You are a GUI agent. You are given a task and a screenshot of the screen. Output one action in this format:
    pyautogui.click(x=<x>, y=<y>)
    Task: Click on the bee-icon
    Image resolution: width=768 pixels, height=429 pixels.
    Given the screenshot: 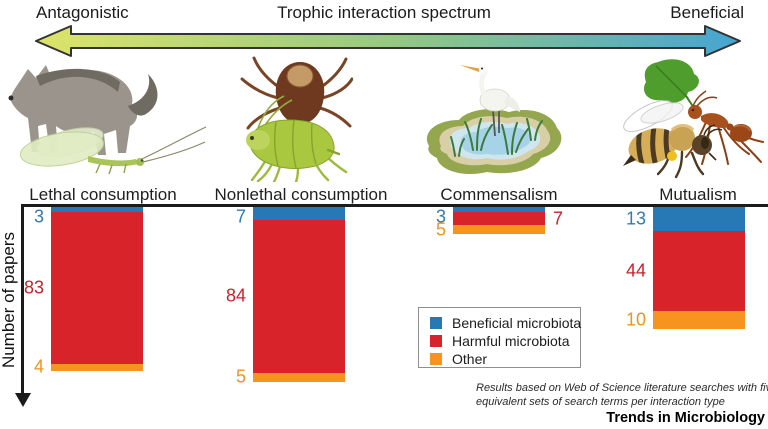 What is the action you would take?
    pyautogui.click(x=673, y=139)
    